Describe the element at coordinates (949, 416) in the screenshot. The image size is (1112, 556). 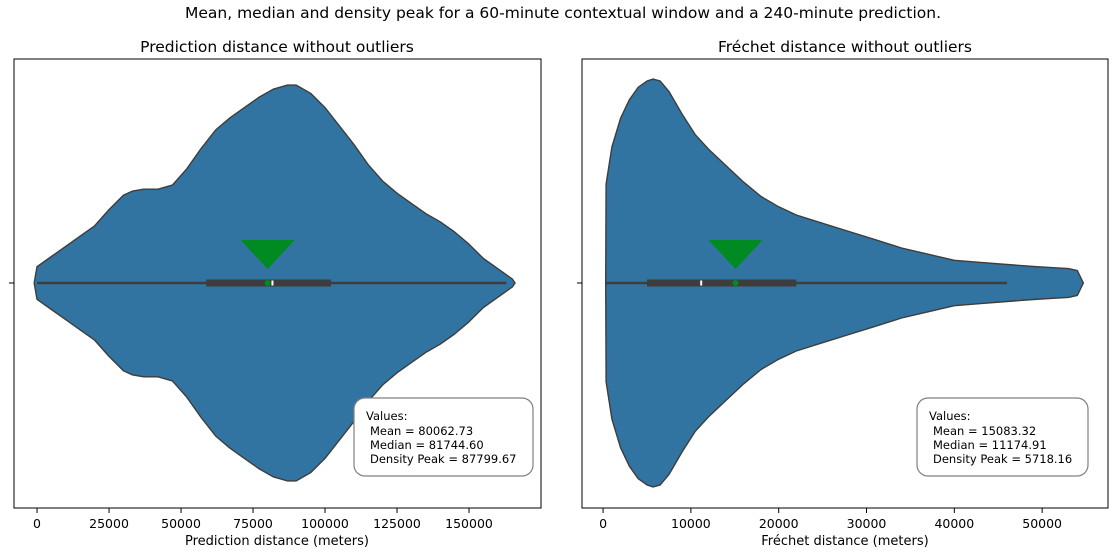
I see `right-annotation-header: Values:` at that location.